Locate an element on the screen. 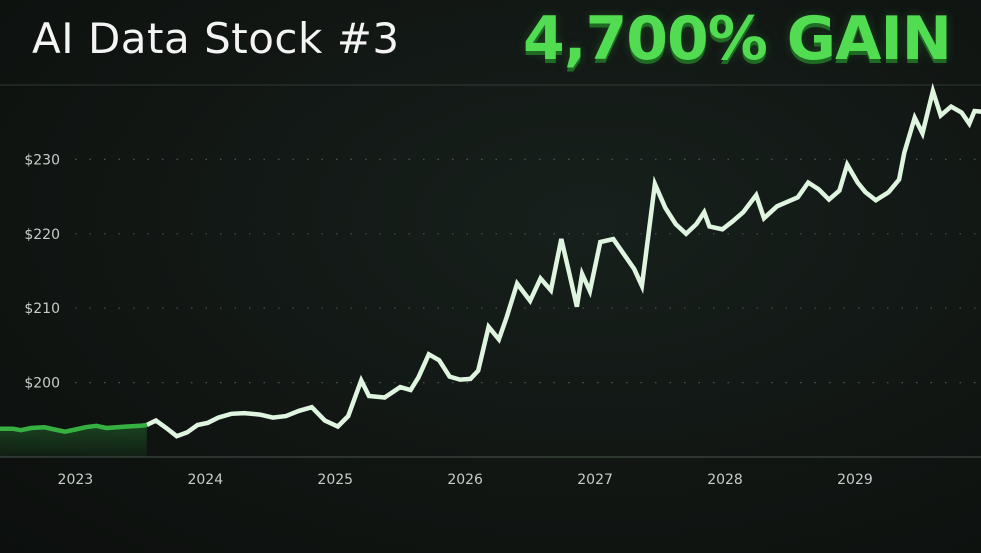  x-tick-label: 2026 is located at coordinates (465, 480).